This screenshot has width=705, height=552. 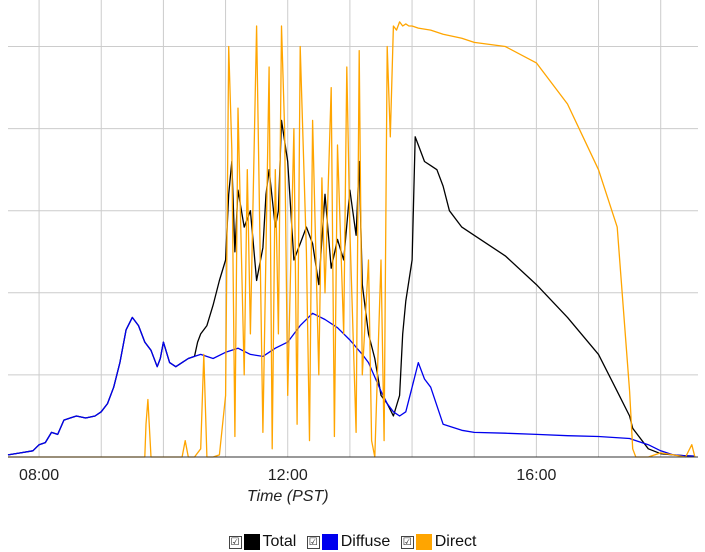 I want to click on legend-item-direct: ☑ Direct, so click(x=438, y=542).